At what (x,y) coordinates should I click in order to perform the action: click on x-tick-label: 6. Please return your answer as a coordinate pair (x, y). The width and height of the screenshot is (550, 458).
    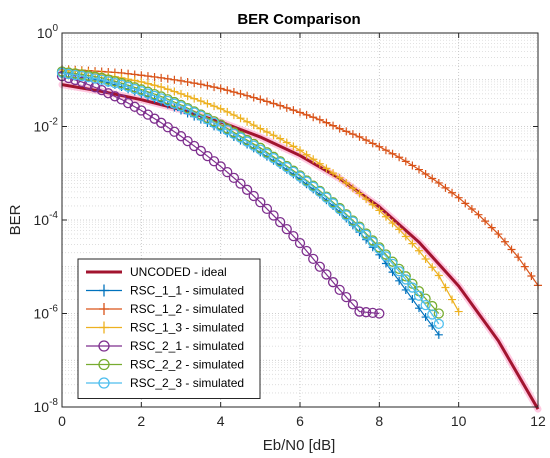
    Looking at the image, I should click on (300, 421).